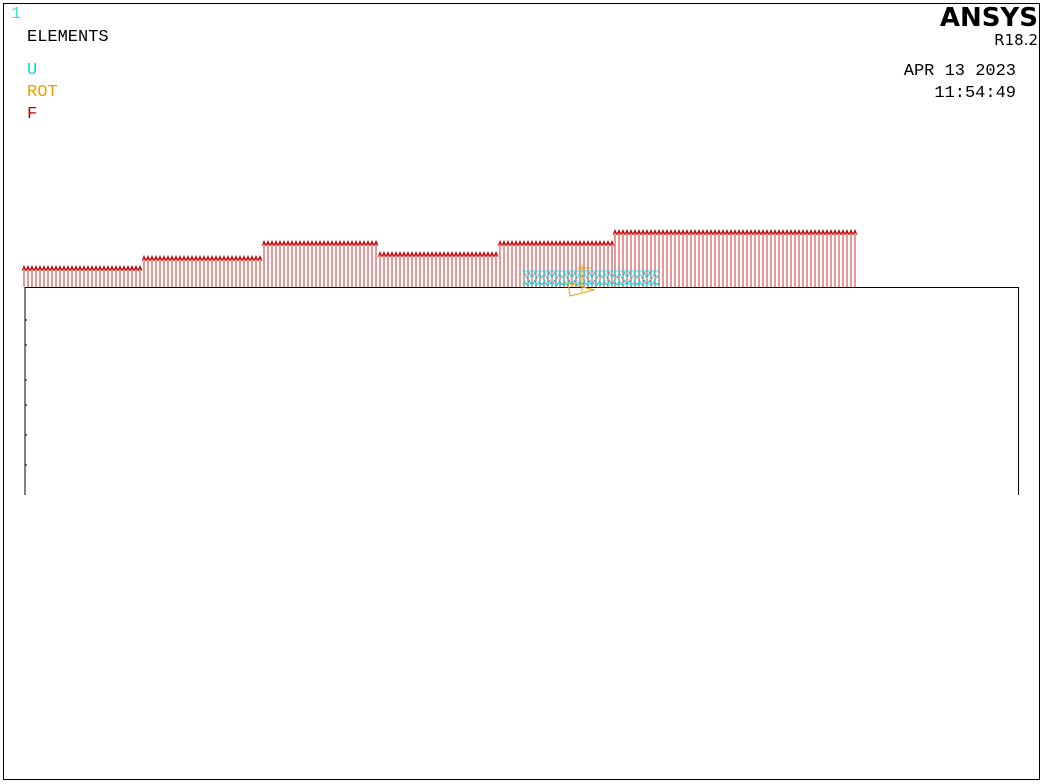 The height and width of the screenshot is (784, 1043). What do you see at coordinates (32, 70) in the screenshot?
I see `legend-entry: U` at bounding box center [32, 70].